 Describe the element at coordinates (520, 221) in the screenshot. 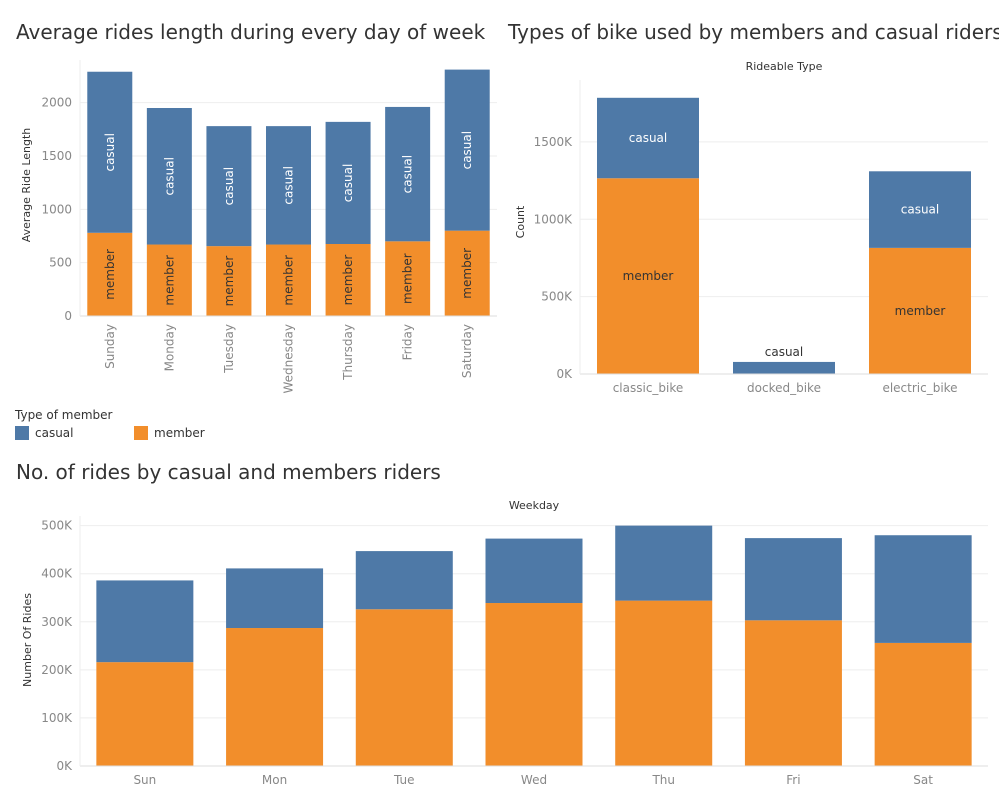

I see `bike_types-y-axis-label: Count` at that location.